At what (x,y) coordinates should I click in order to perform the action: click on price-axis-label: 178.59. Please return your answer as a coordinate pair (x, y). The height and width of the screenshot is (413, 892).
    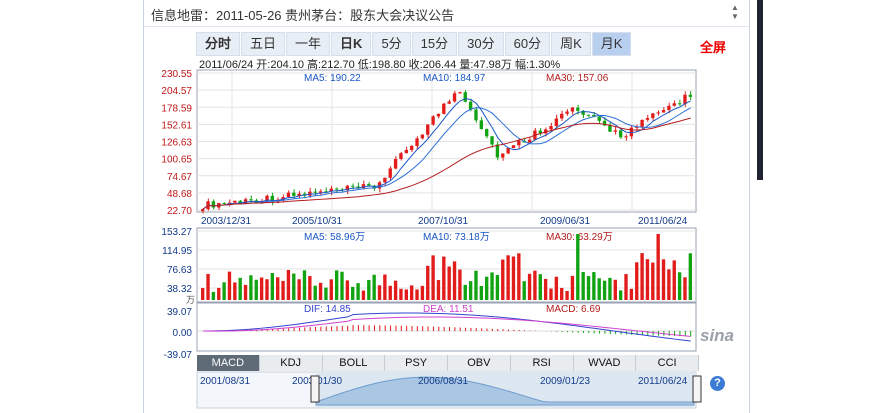
    Looking at the image, I should click on (176, 108).